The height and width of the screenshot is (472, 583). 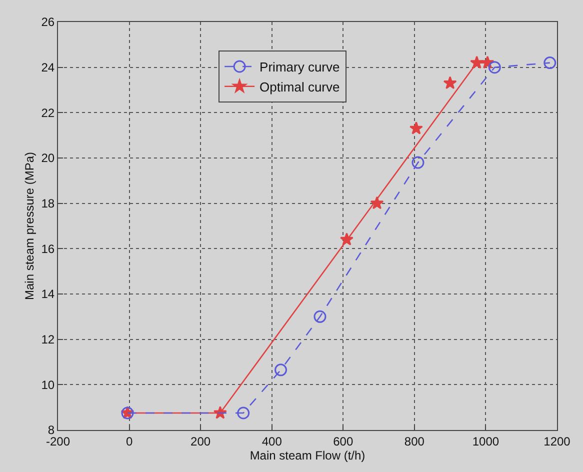 I want to click on y-tick-label: 24, so click(x=48, y=67).